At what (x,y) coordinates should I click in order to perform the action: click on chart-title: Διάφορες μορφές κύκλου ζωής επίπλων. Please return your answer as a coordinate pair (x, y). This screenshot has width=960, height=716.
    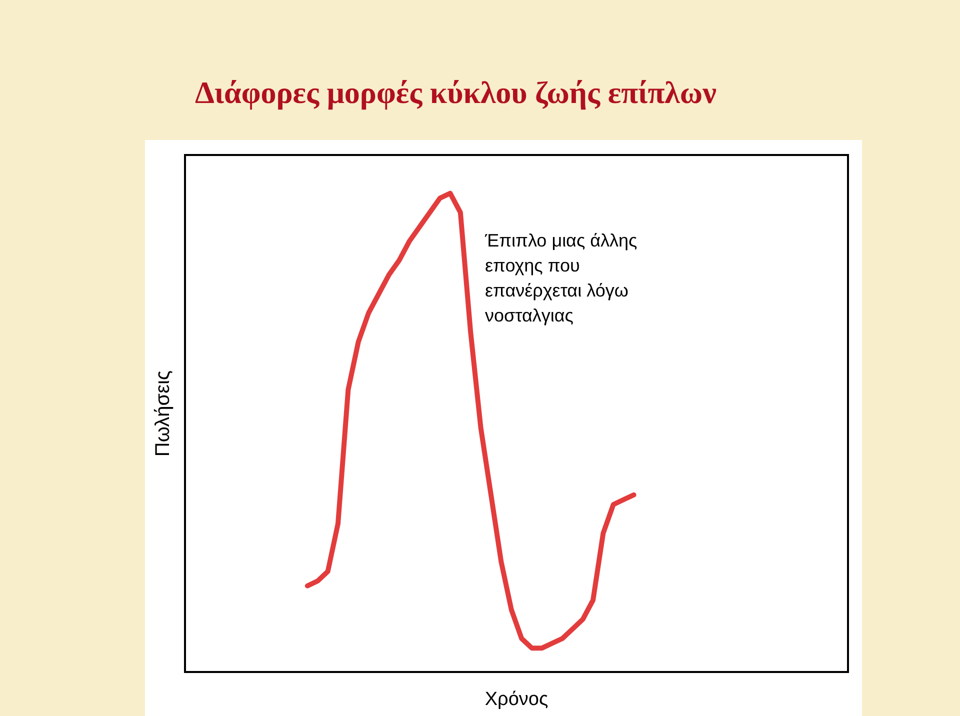
    Looking at the image, I should click on (456, 92).